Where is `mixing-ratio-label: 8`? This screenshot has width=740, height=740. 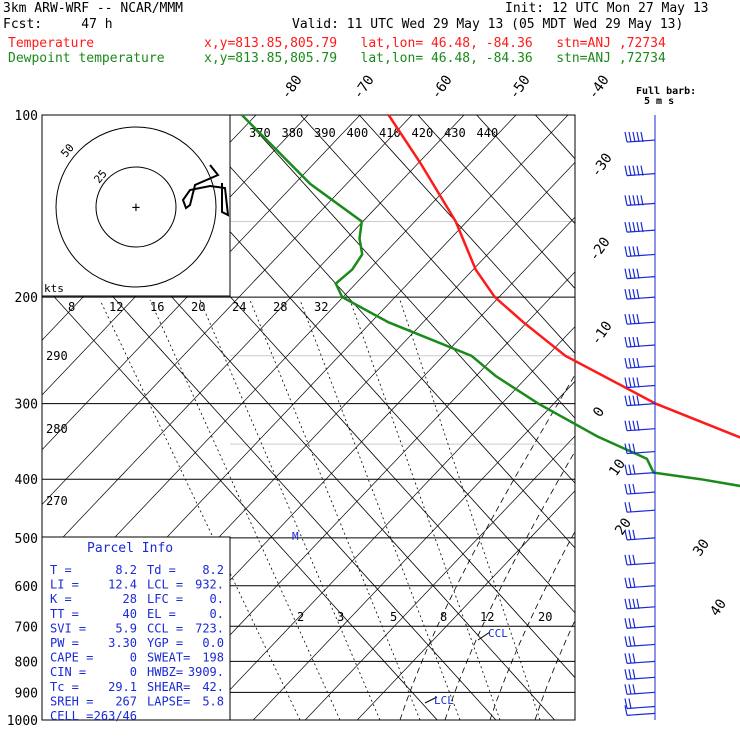
mixing-ratio-label: 8 is located at coordinates (71, 307).